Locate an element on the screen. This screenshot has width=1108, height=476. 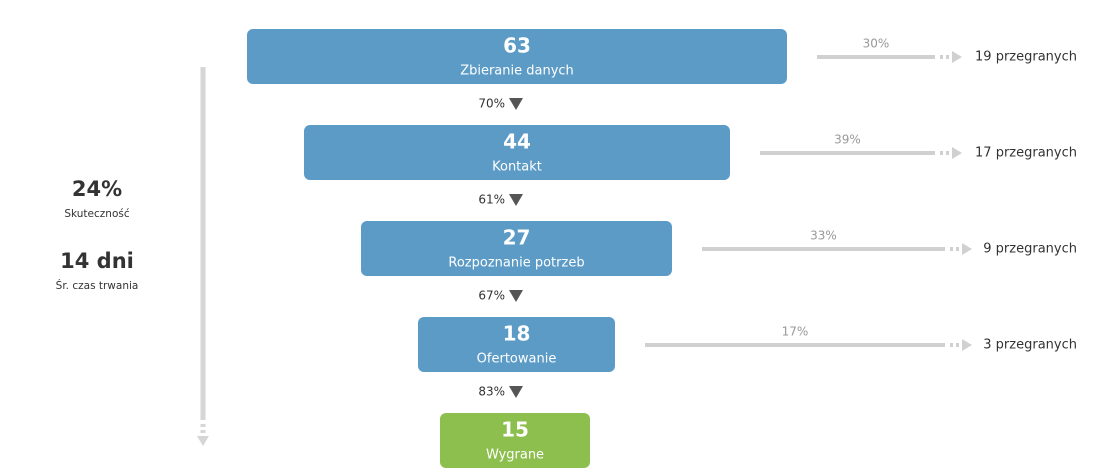
lost-count: 9 przegranych is located at coordinates (1030, 249).